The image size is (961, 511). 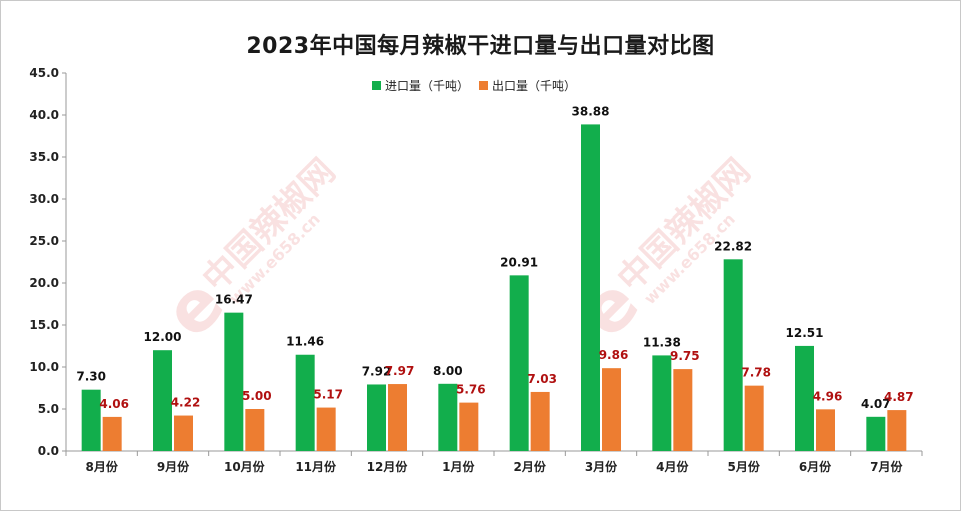 I want to click on x-tick-label: 1月份, so click(x=458, y=466).